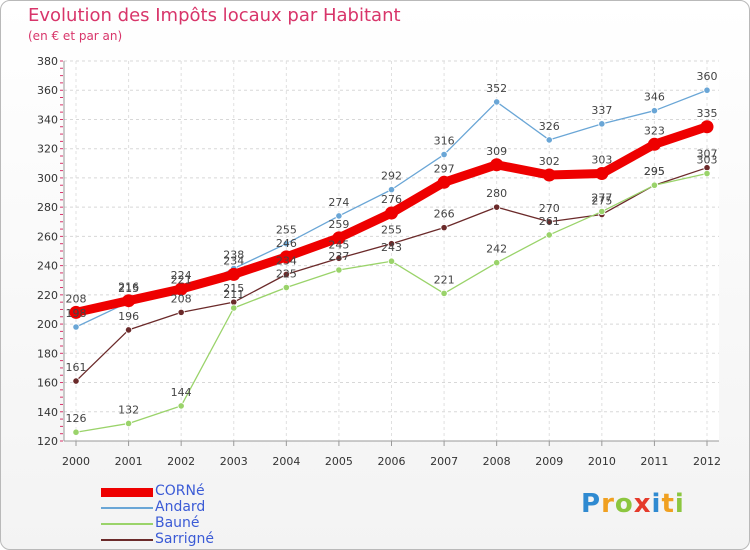 This screenshot has height=550, width=750. Describe the element at coordinates (47, 295) in the screenshot. I see `y-tick-label: 220` at that location.